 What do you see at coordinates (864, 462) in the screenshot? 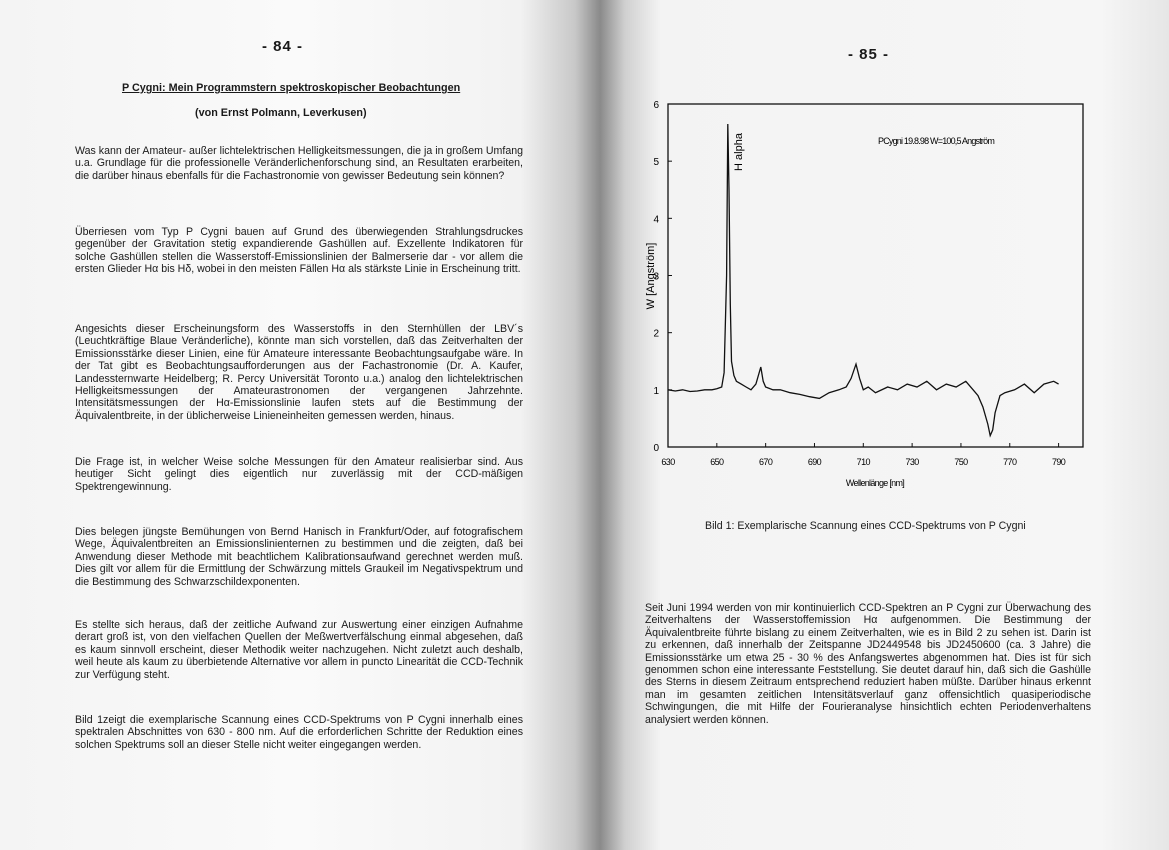
I see `x-tick-label: 710` at bounding box center [864, 462].